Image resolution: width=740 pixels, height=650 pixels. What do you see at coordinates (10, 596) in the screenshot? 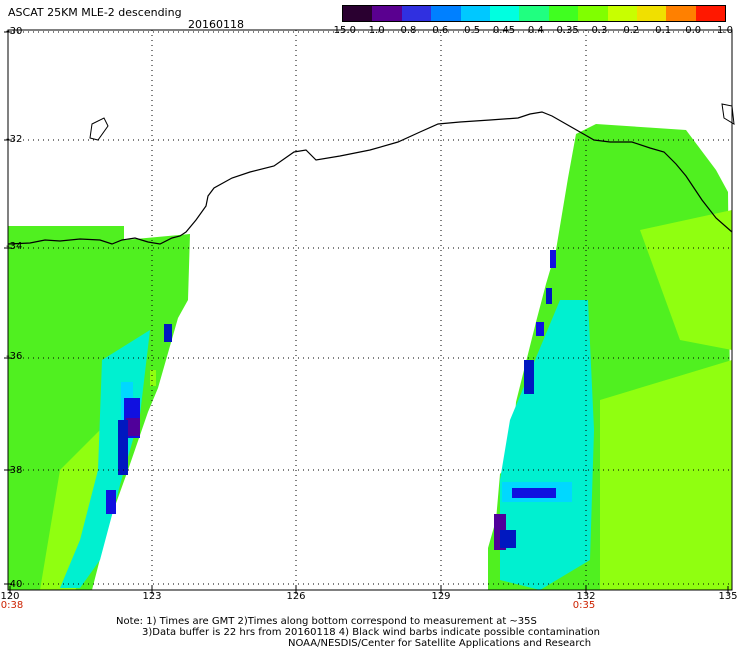
I see `lon-label: 120` at bounding box center [10, 596].